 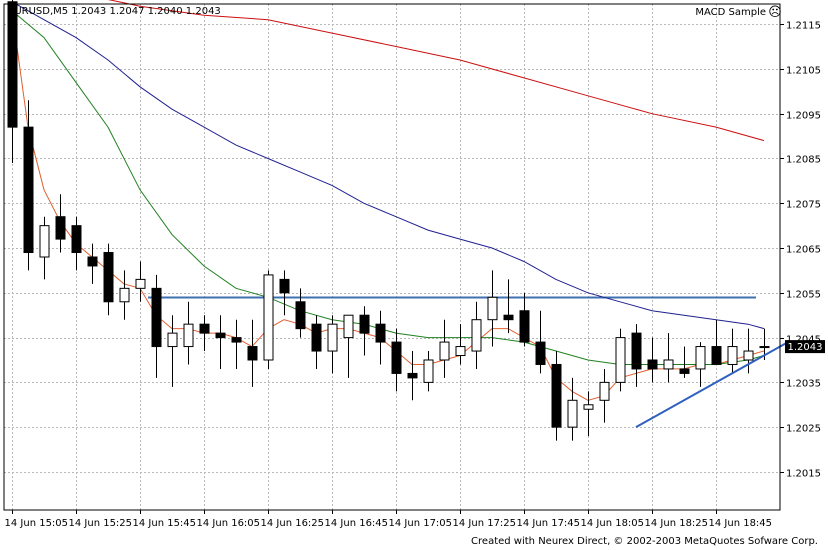 I want to click on price-tick-label: 1.2075, so click(x=803, y=205).